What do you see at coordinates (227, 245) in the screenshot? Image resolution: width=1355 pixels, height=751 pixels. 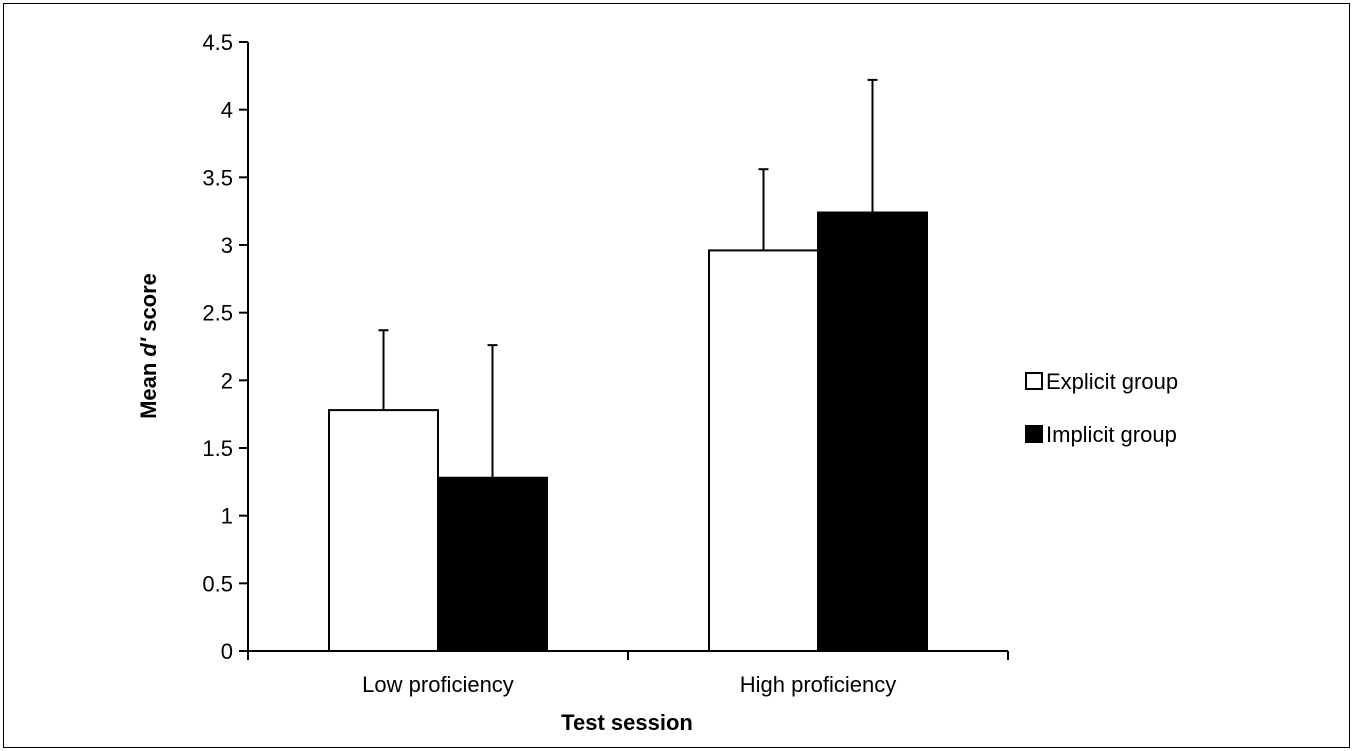 I see `y-tick-label: 3` at bounding box center [227, 245].